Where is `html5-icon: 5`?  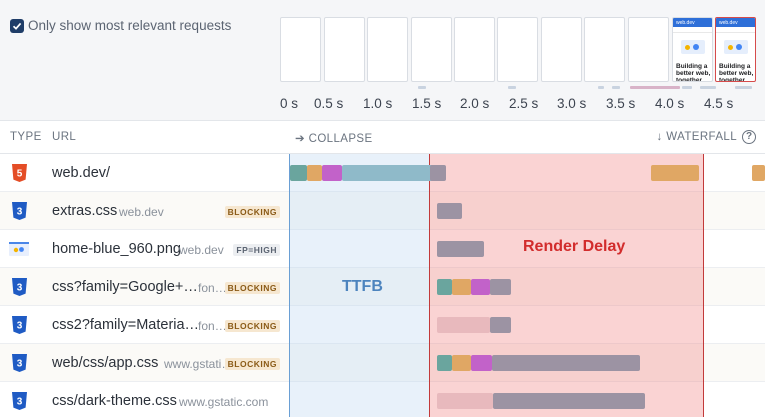 html5-icon: 5 is located at coordinates (19, 173).